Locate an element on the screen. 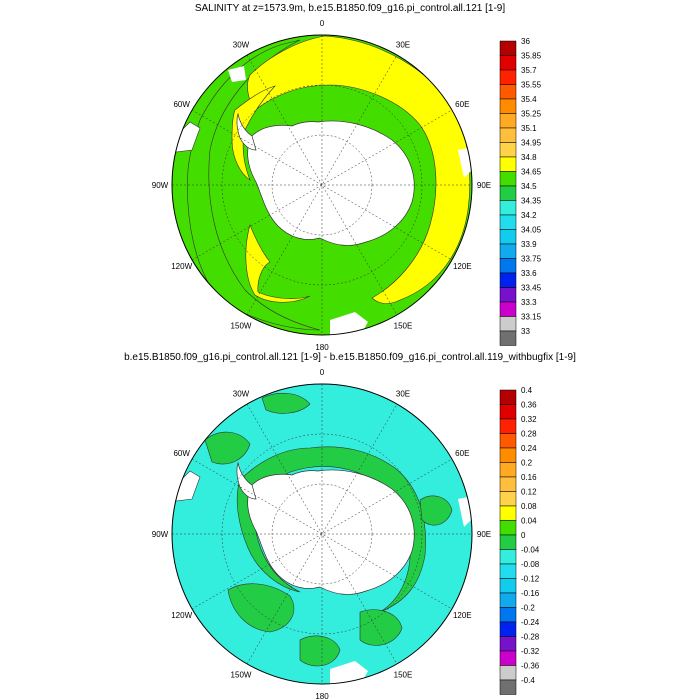 This screenshot has height=700, width=700. map2-green-patch-sw is located at coordinates (261, 608).